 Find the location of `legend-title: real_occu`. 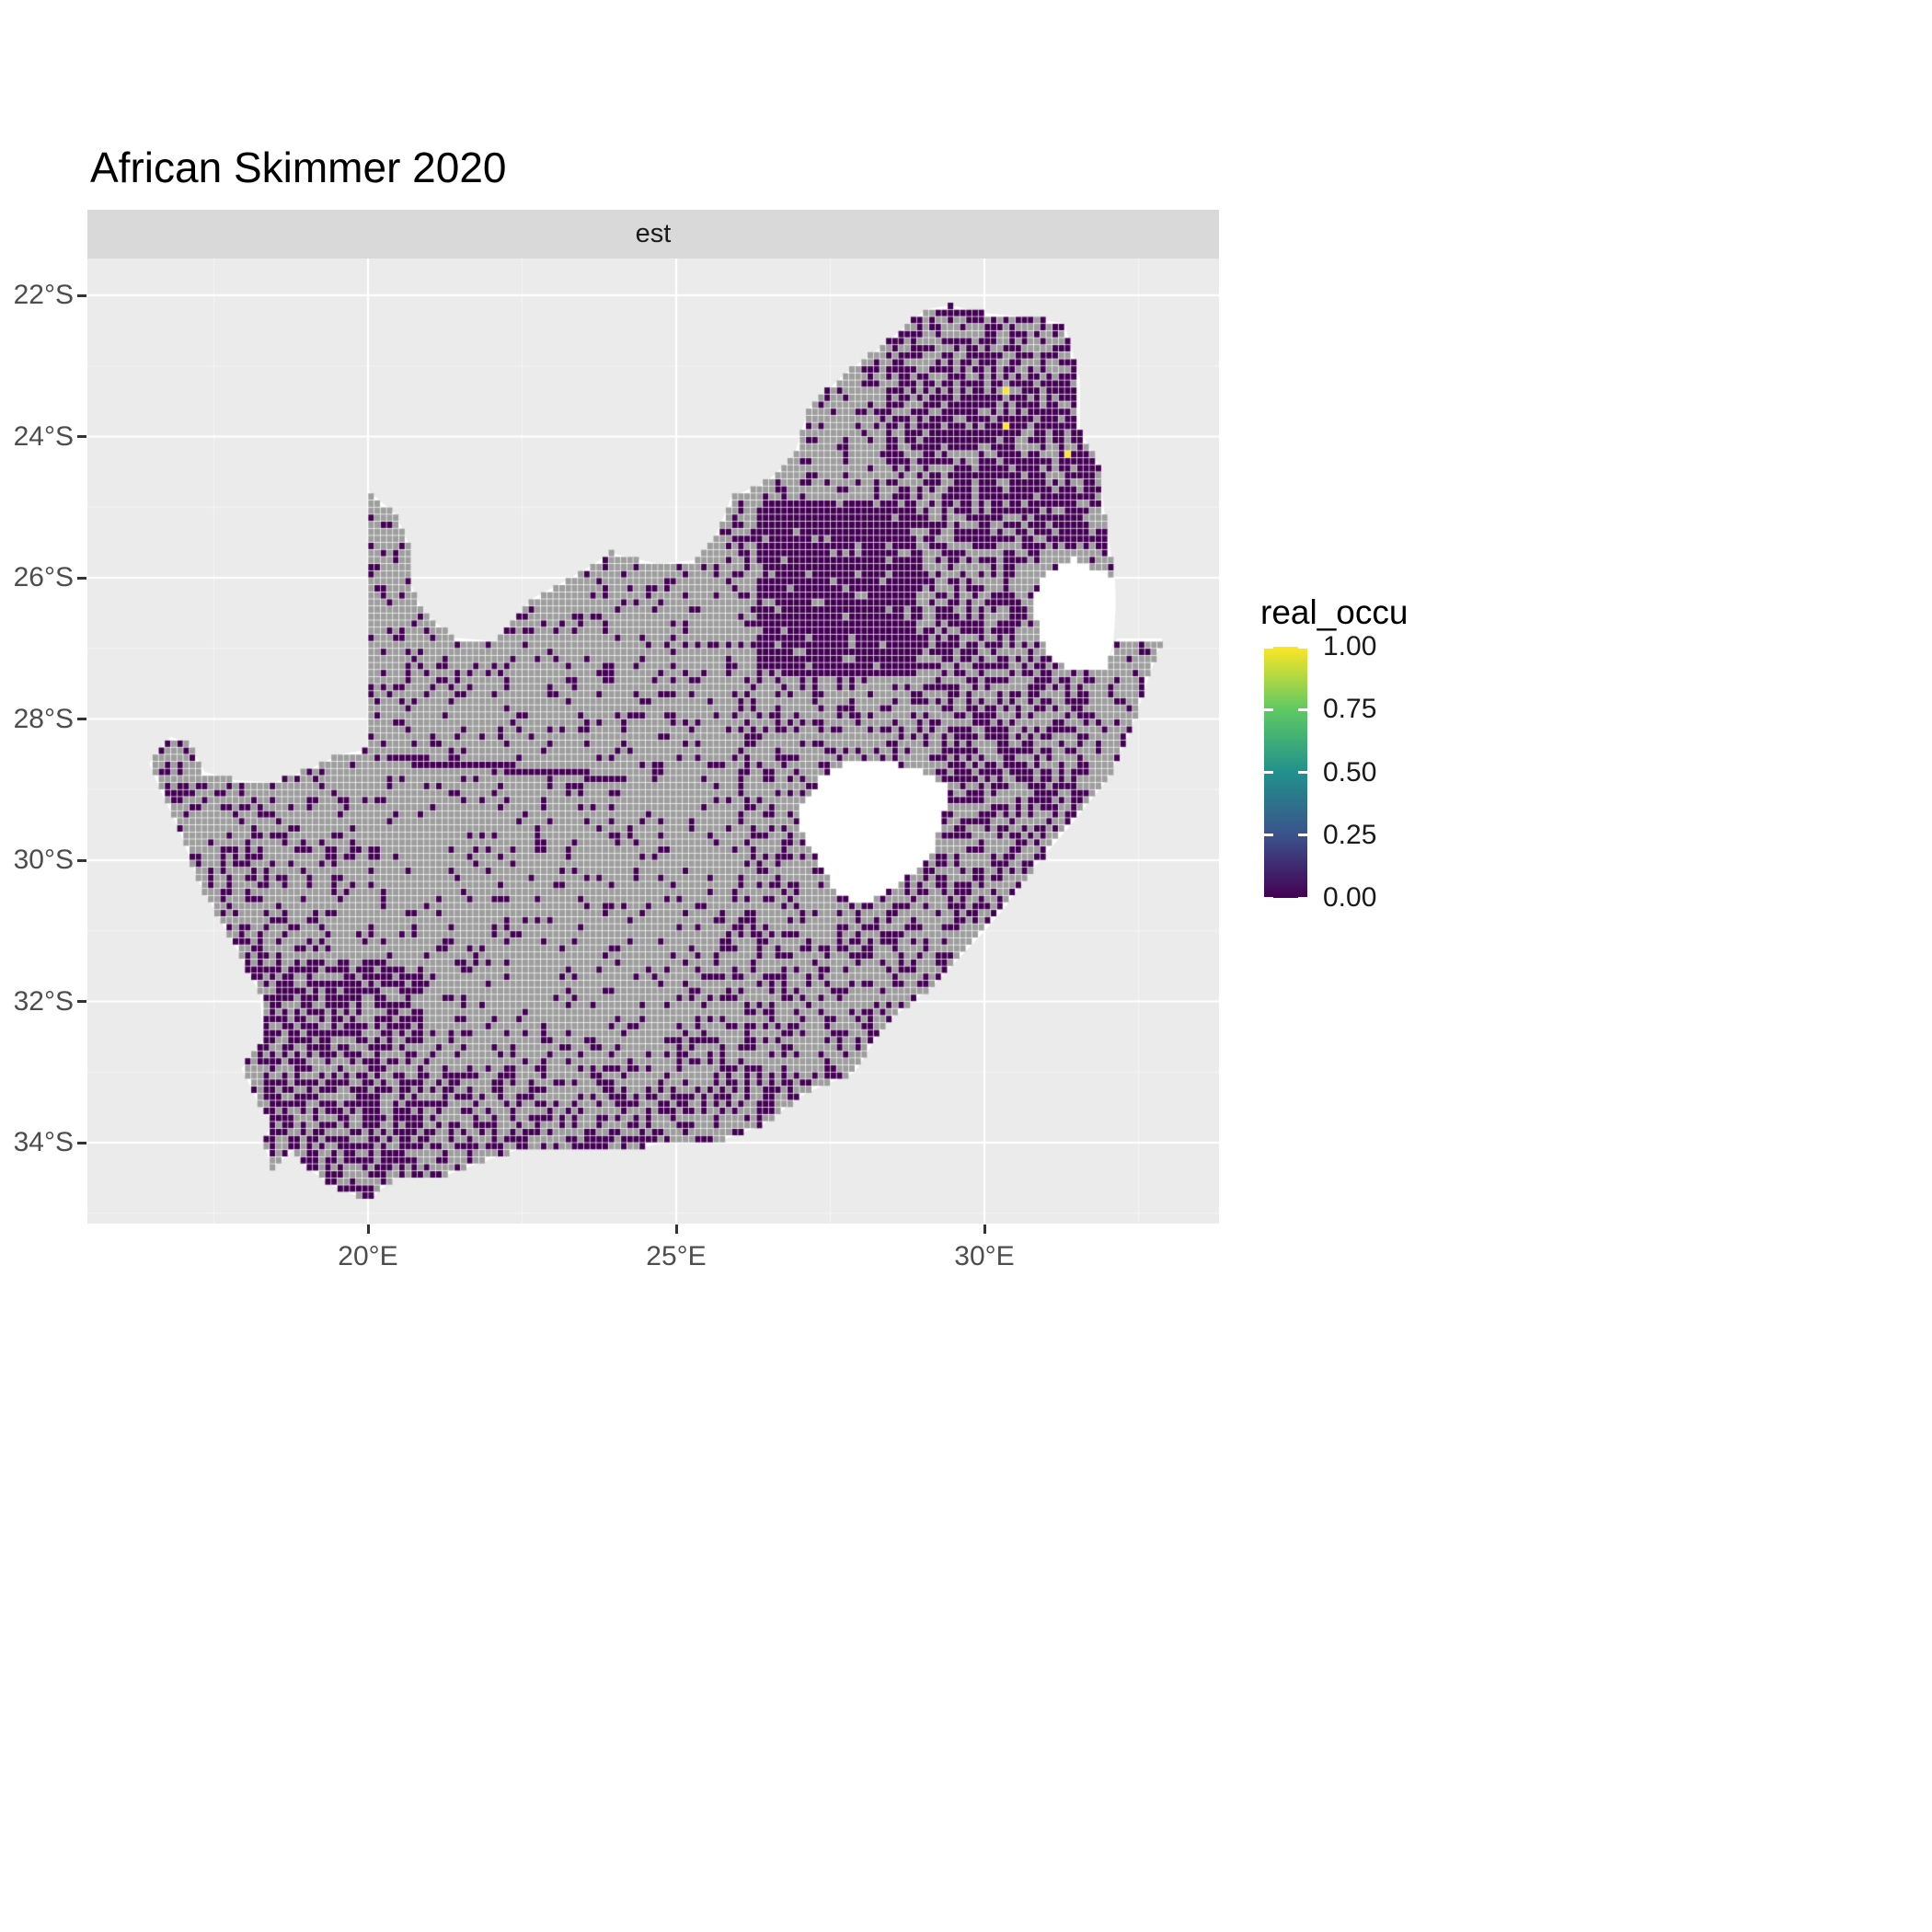

legend-title: real_occu is located at coordinates (1334, 612).